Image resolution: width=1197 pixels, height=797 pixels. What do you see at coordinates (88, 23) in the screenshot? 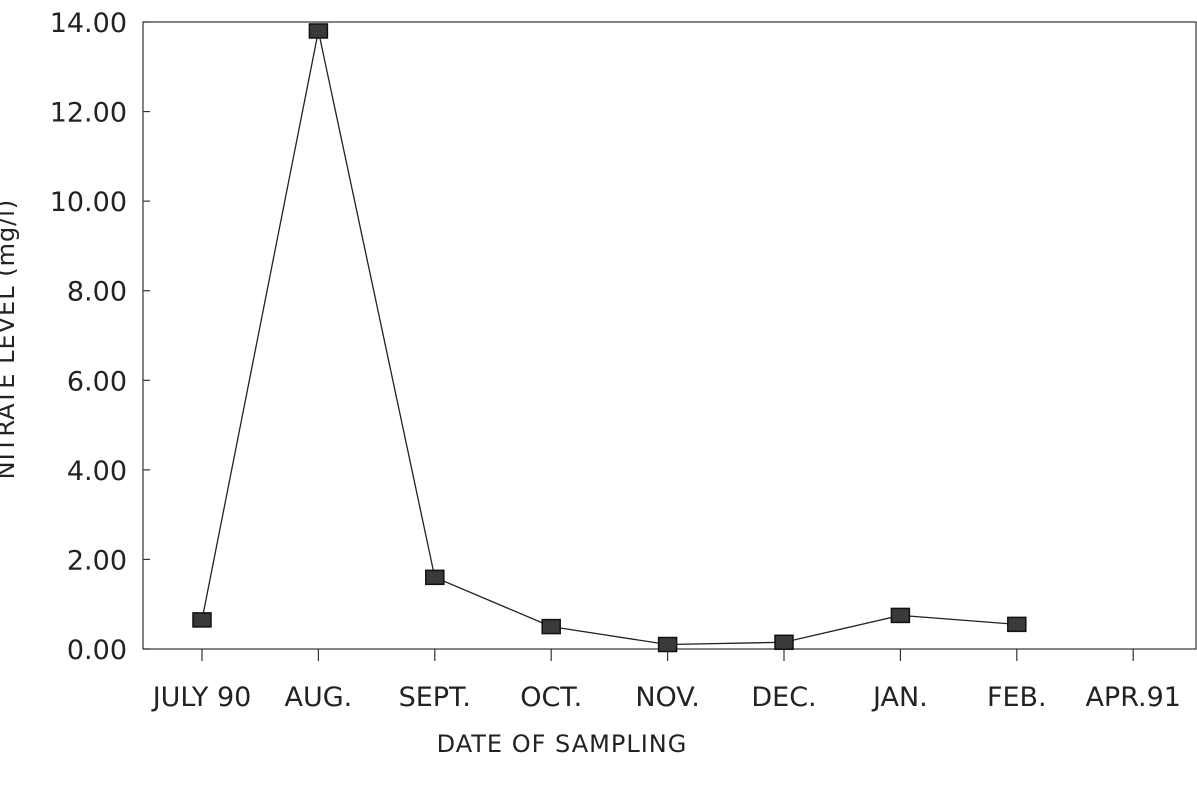
I see `y-tick-label: 14.00` at bounding box center [88, 23].